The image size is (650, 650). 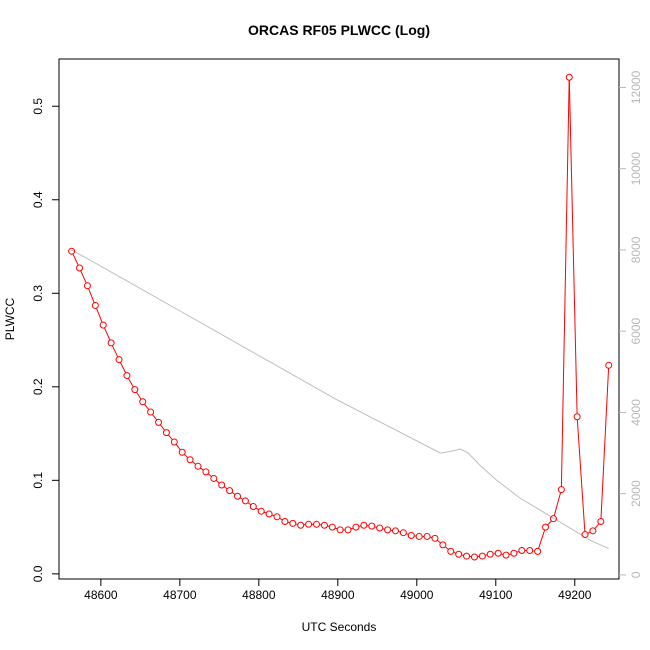 I want to click on chart-title: ORCAS RF05 PLWCC (Log), so click(x=339, y=30).